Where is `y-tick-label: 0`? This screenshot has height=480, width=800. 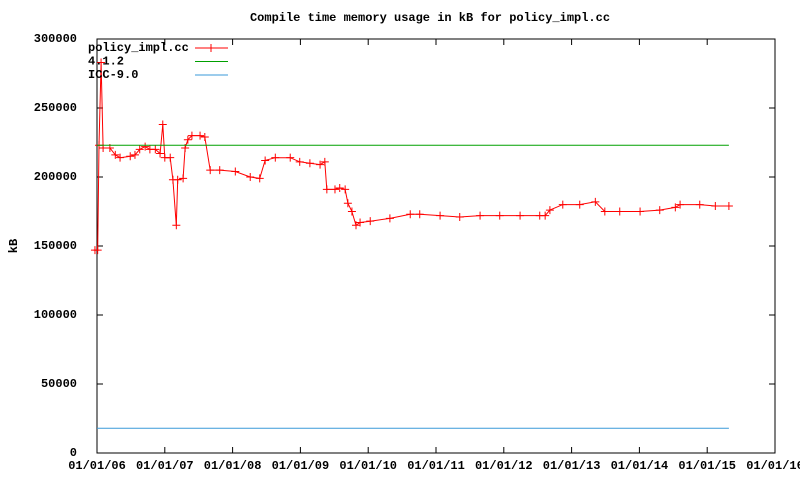
y-tick-label: 0 is located at coordinates (73, 453).